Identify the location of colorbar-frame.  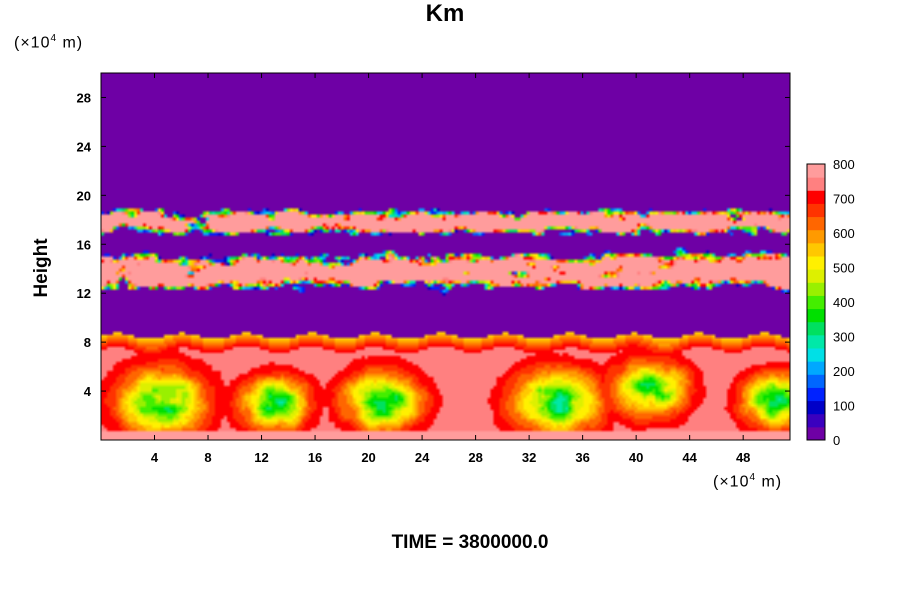
(816, 302).